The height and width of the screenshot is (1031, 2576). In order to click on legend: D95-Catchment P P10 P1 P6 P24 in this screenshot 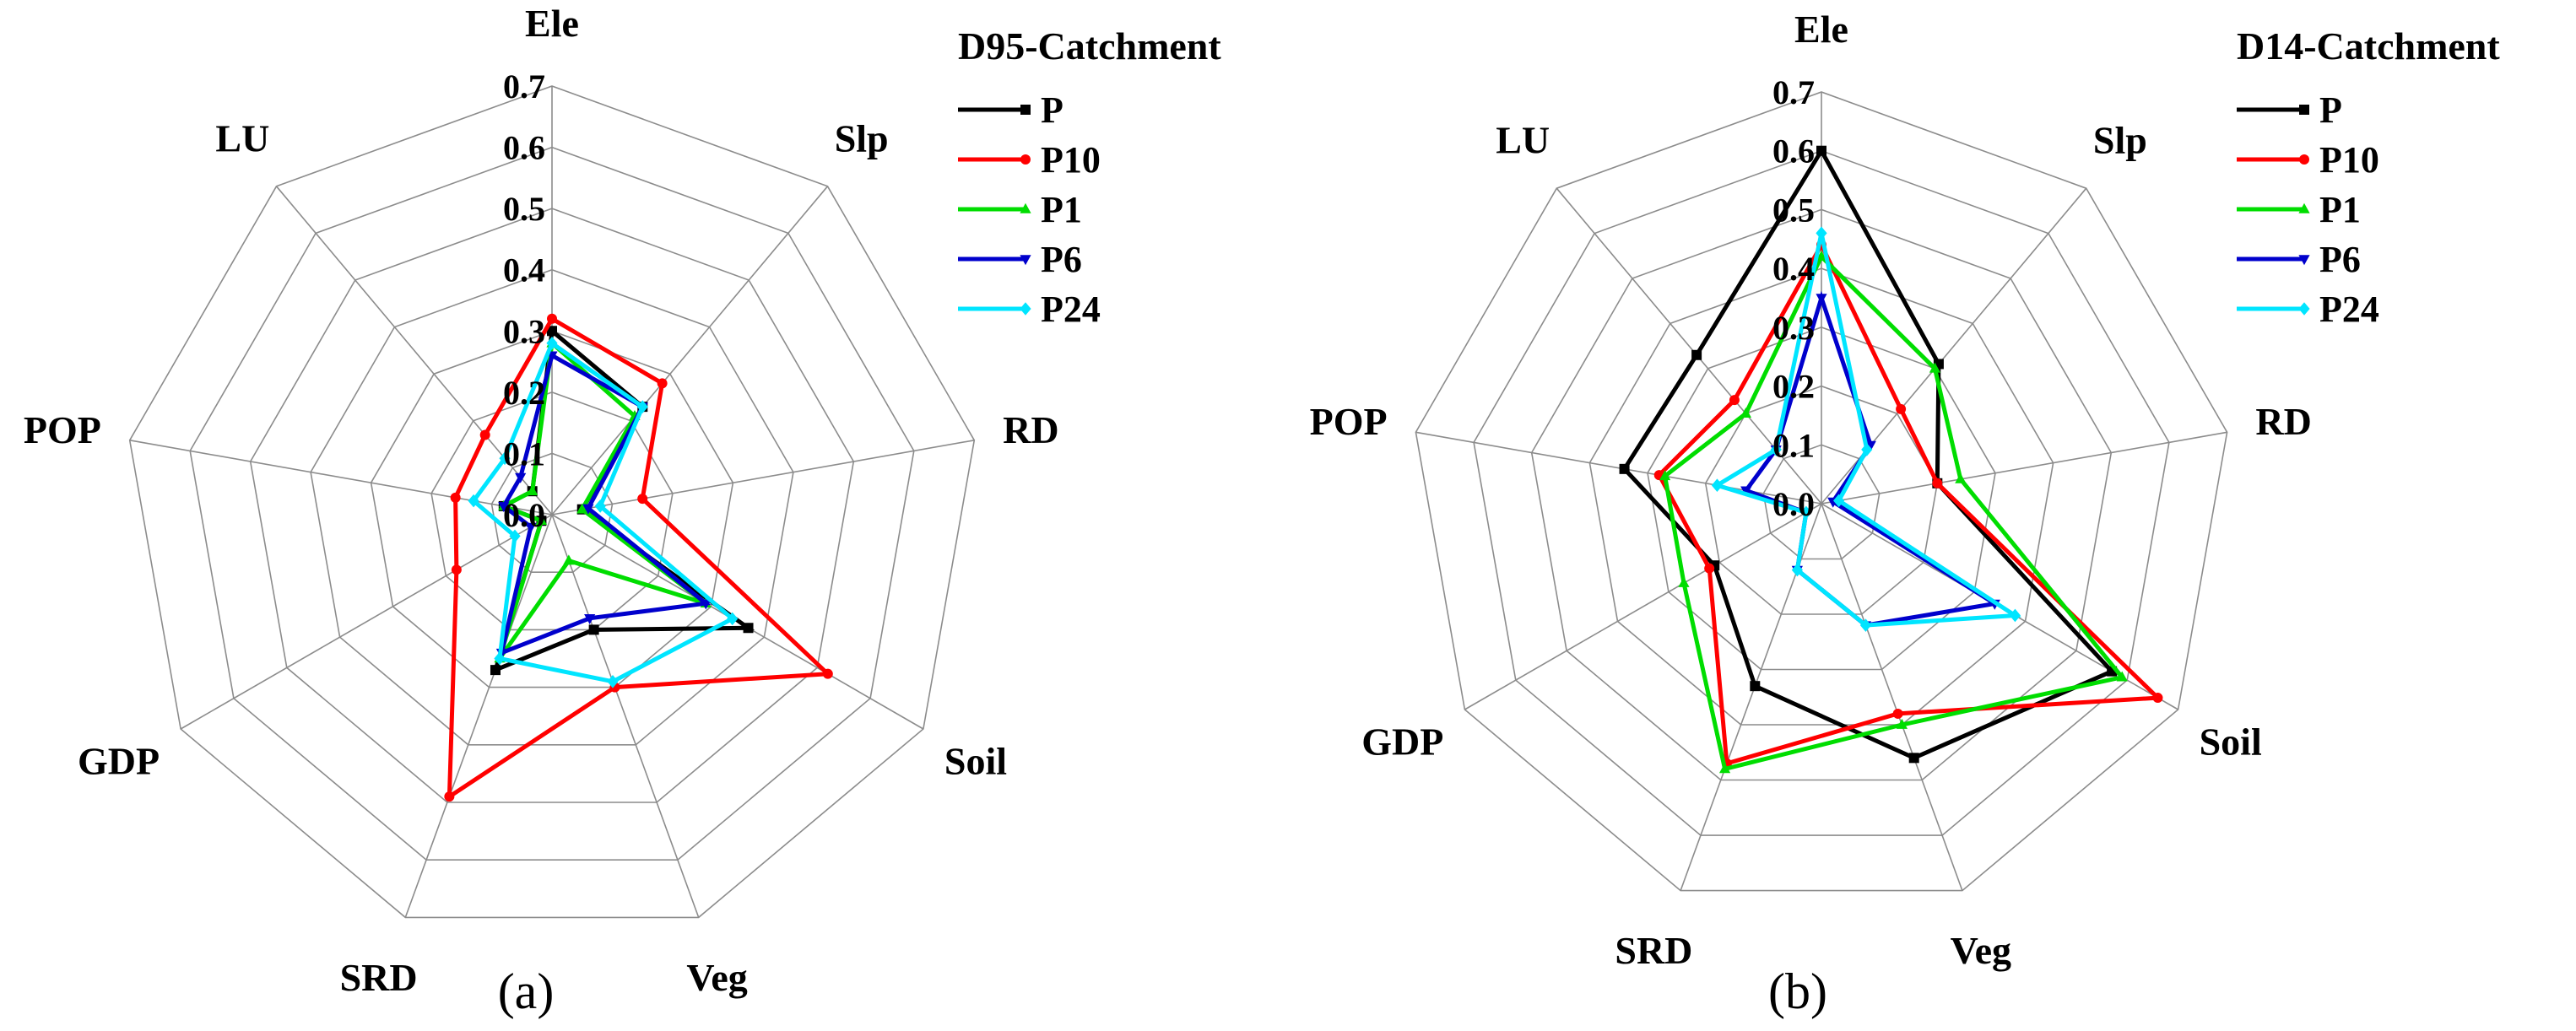, I will do `click(1089, 177)`.